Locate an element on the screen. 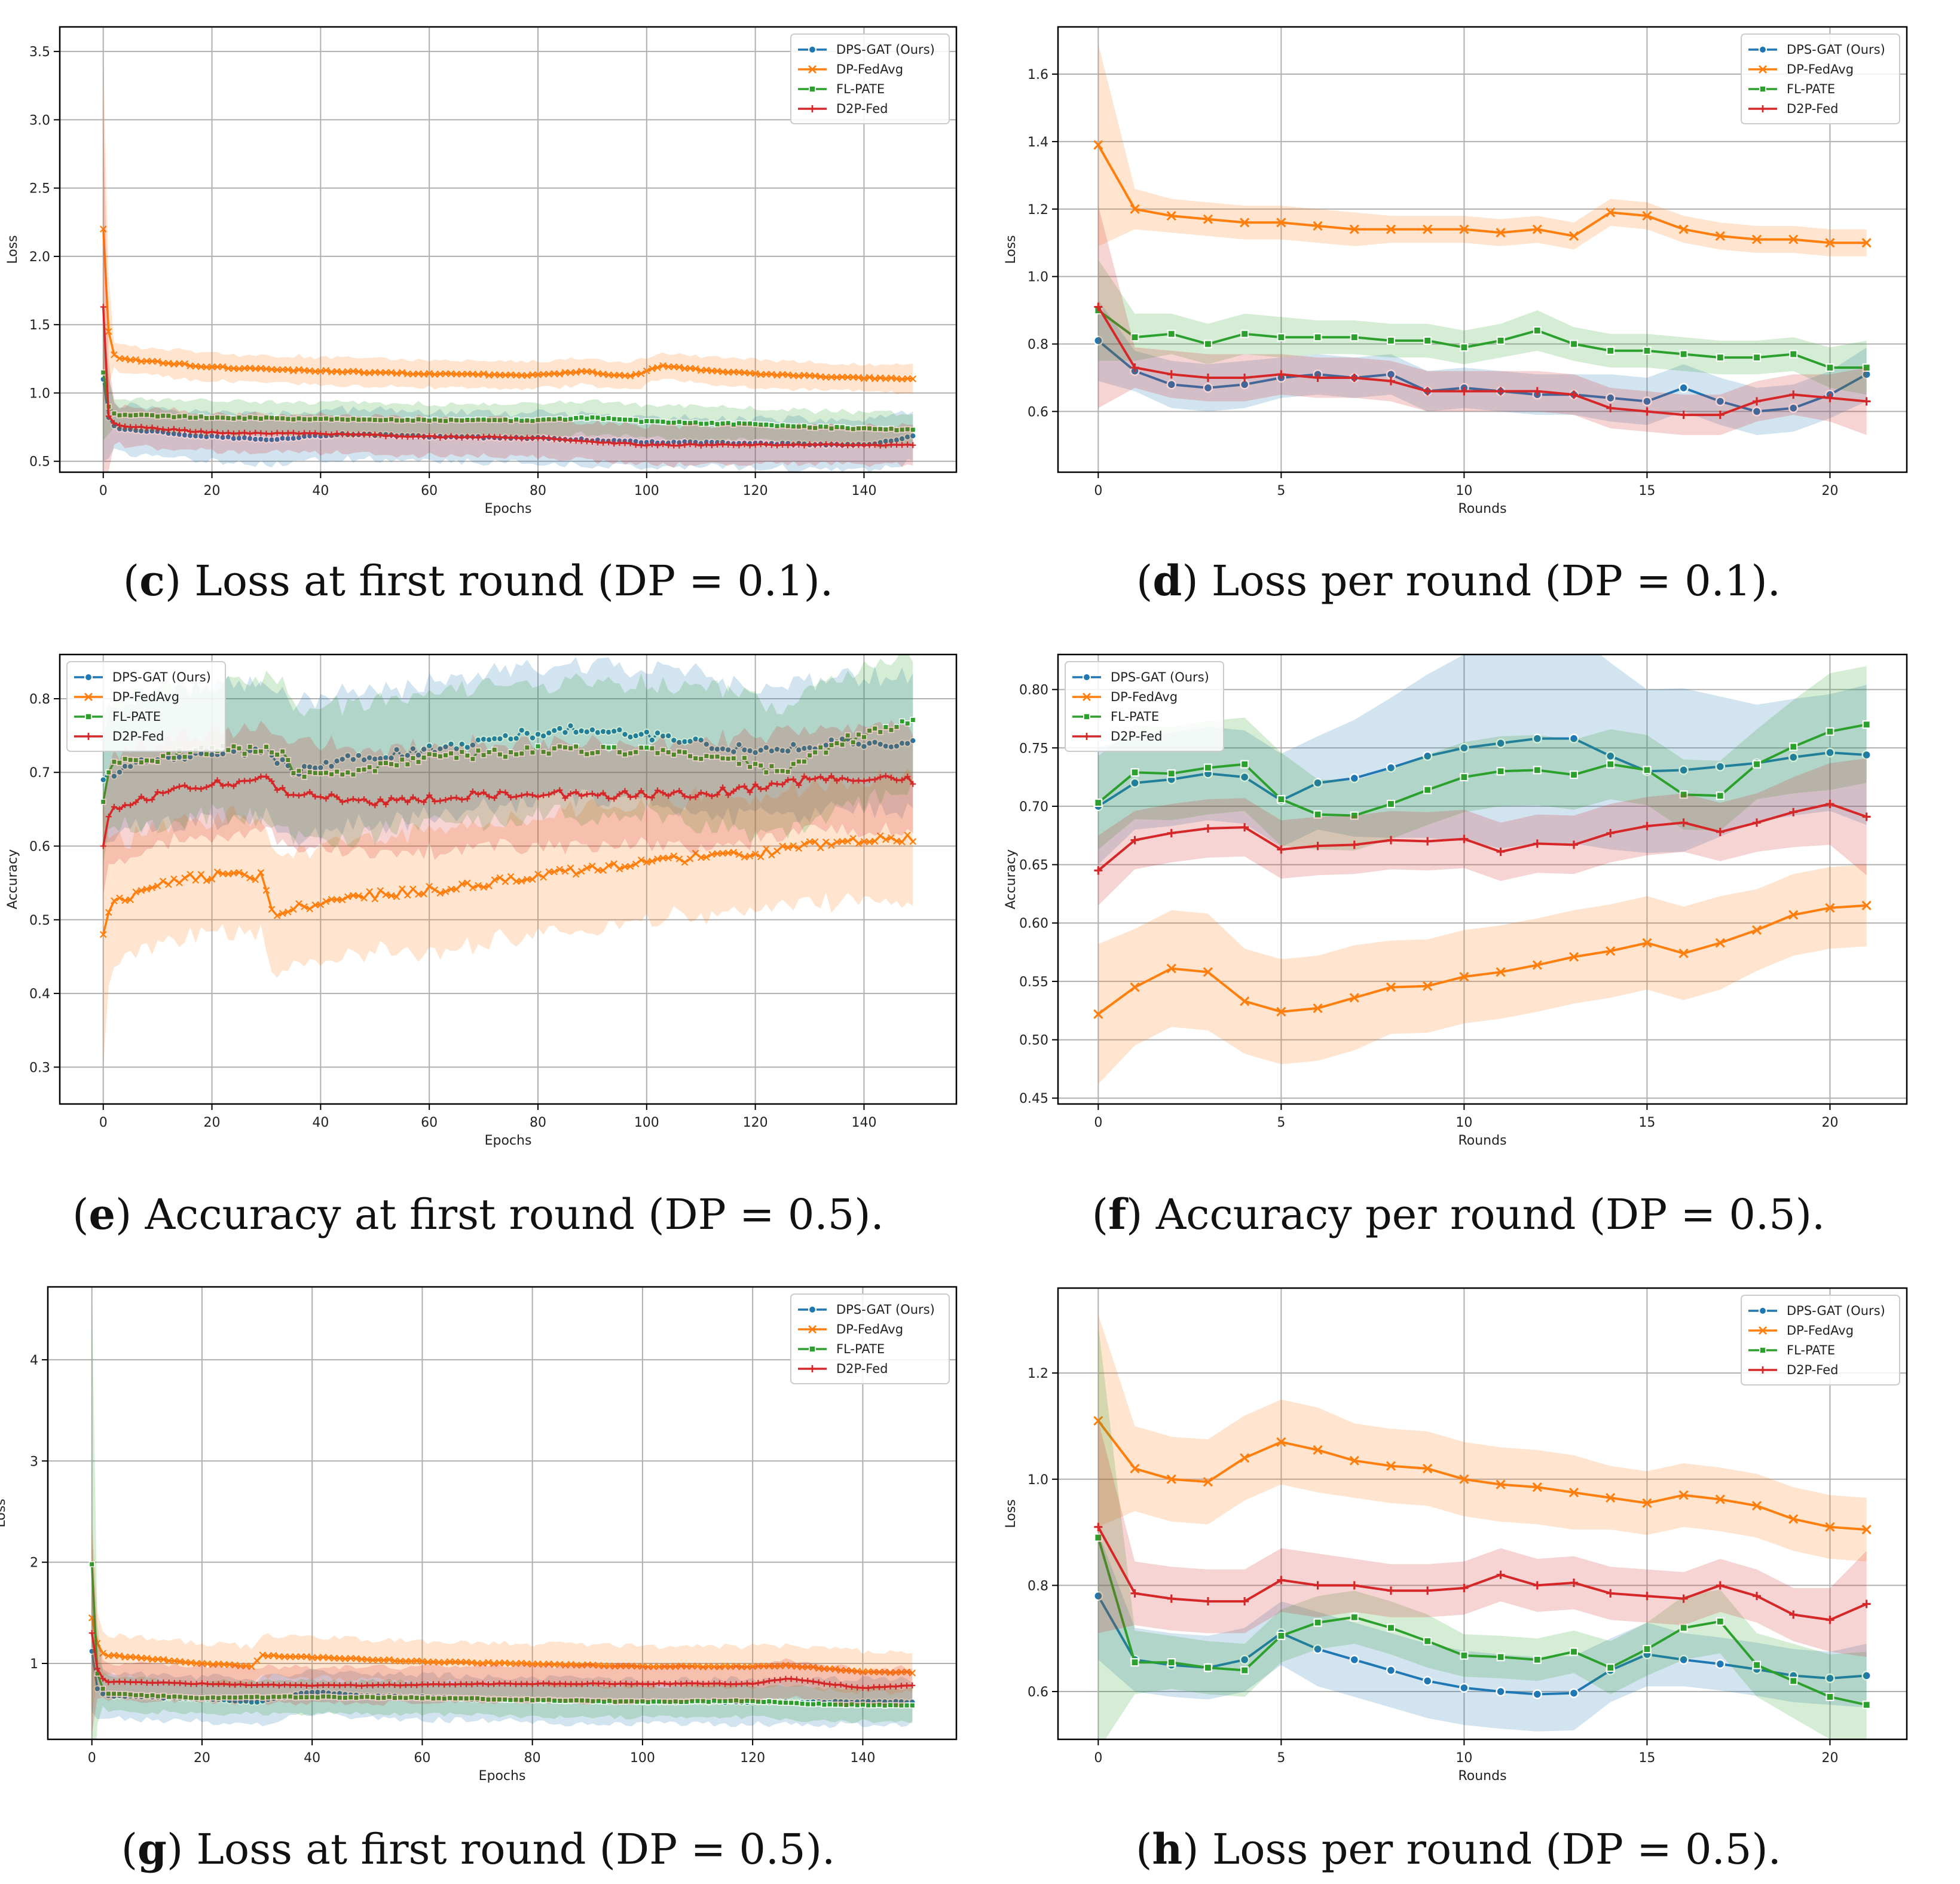 The width and height of the screenshot is (1960, 1884). x-tick-label: 20 is located at coordinates (202, 1758).